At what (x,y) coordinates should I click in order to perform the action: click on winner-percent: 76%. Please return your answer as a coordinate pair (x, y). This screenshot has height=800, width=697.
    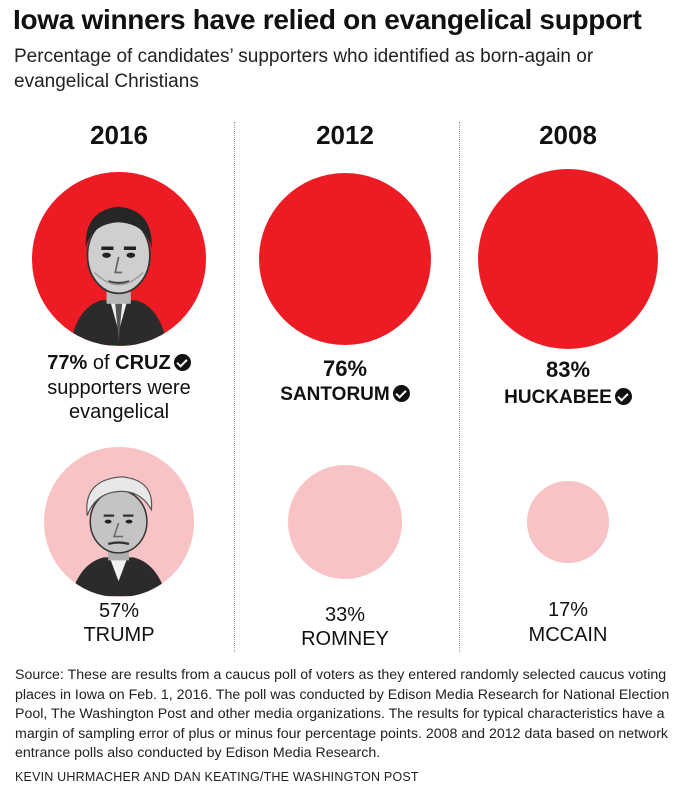
    Looking at the image, I should click on (345, 369).